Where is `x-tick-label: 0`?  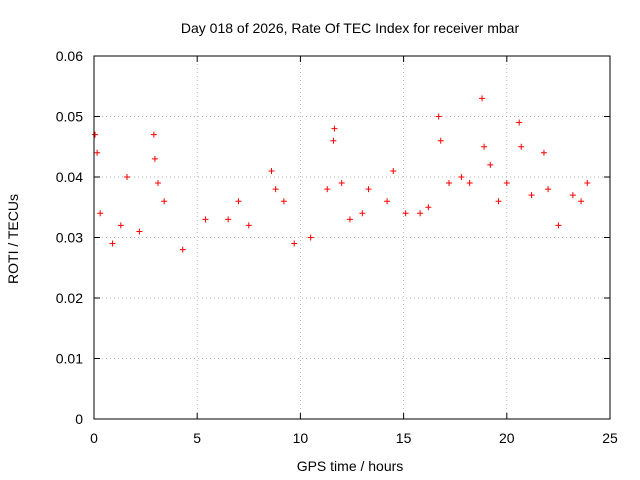 x-tick-label: 0 is located at coordinates (94, 438).